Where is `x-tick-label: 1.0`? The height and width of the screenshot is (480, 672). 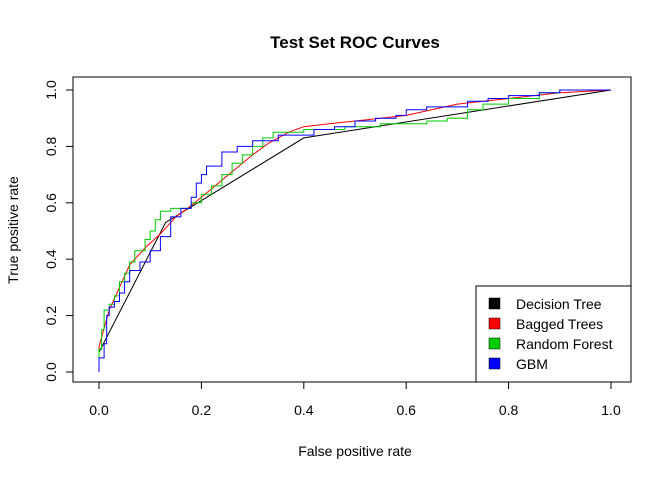
x-tick-label: 1.0 is located at coordinates (611, 410).